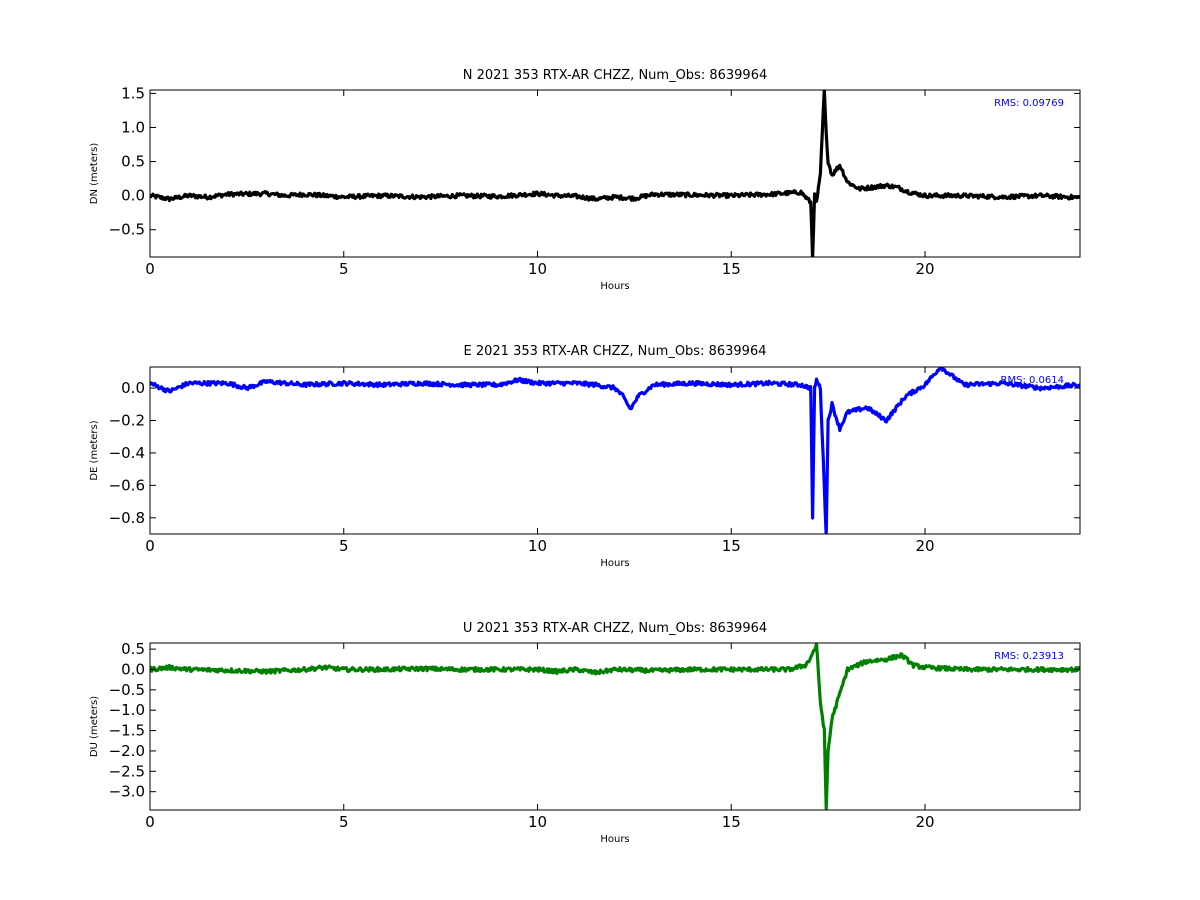 Image resolution: width=1200 pixels, height=900 pixels. What do you see at coordinates (127, 421) in the screenshot?
I see `y-tick-label: −0.2` at bounding box center [127, 421].